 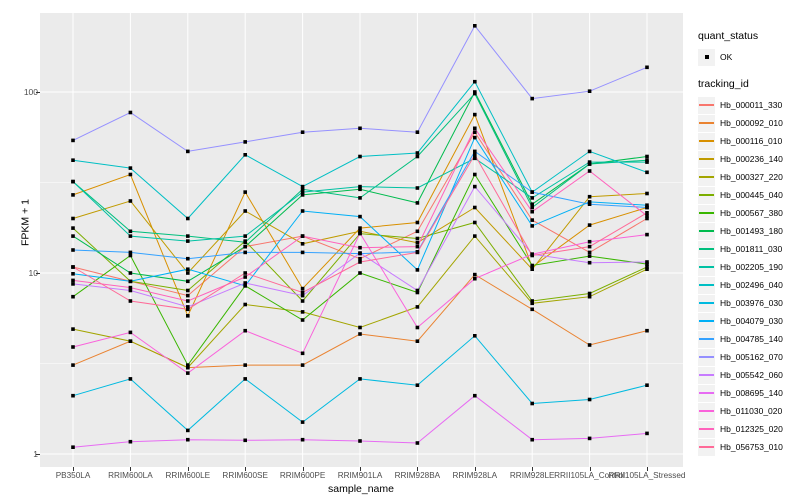 What do you see at coordinates (749, 195) in the screenshot?
I see `legend-item-Hb_000445_040: Hb_000445_040` at bounding box center [749, 195].